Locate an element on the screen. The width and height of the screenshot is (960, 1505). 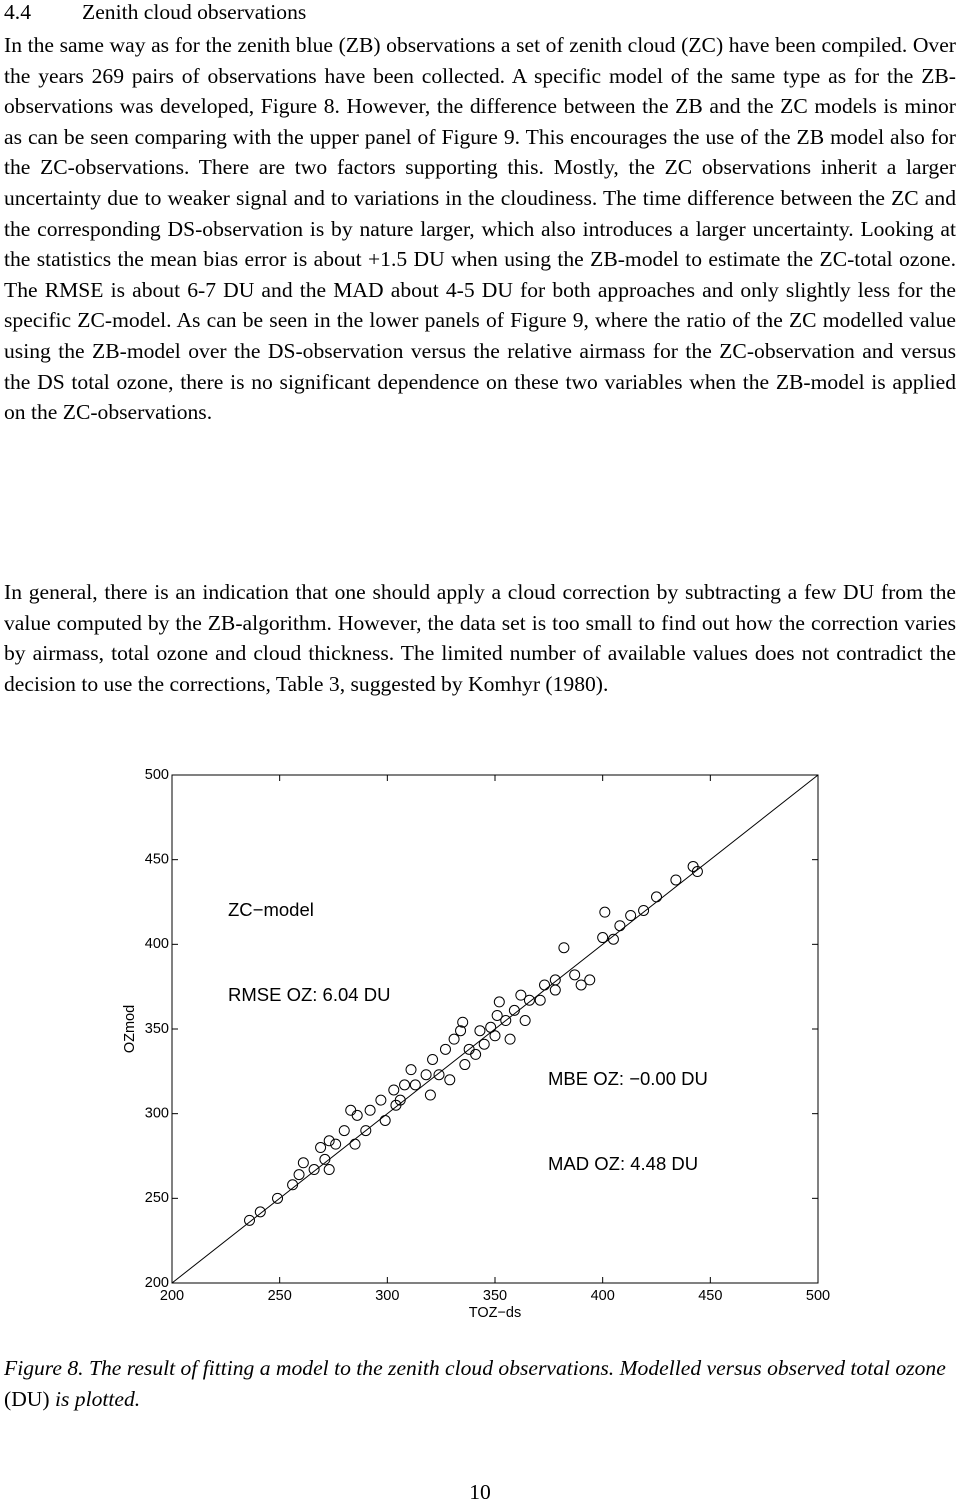
y-tick-label: 250 is located at coordinates (157, 1198).